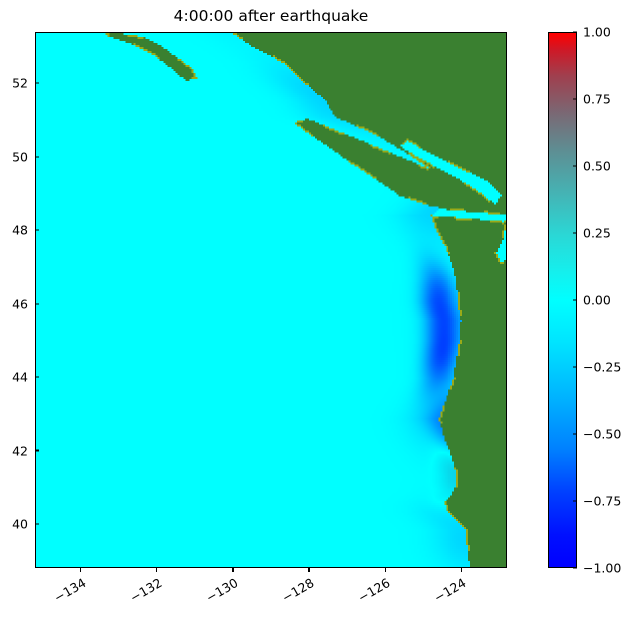 This screenshot has width=638, height=617. What do you see at coordinates (25, 83) in the screenshot?
I see `y-axis-tick: 52` at bounding box center [25, 83].